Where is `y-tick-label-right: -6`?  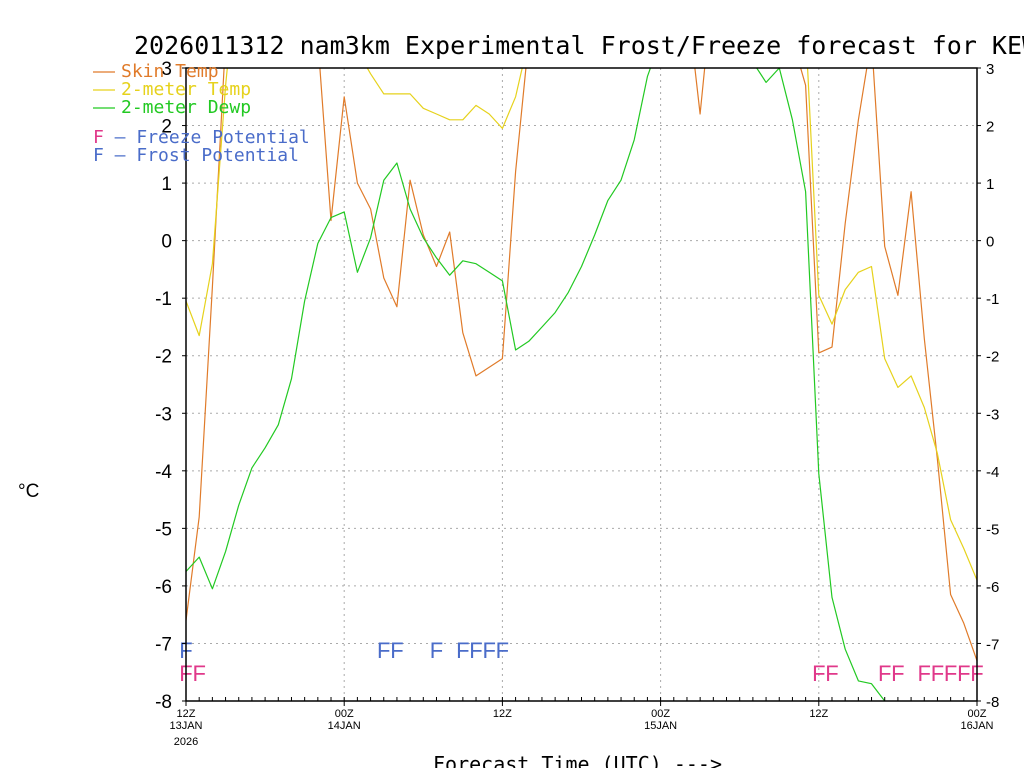
y-tick-label-right: -6 is located at coordinates (992, 587).